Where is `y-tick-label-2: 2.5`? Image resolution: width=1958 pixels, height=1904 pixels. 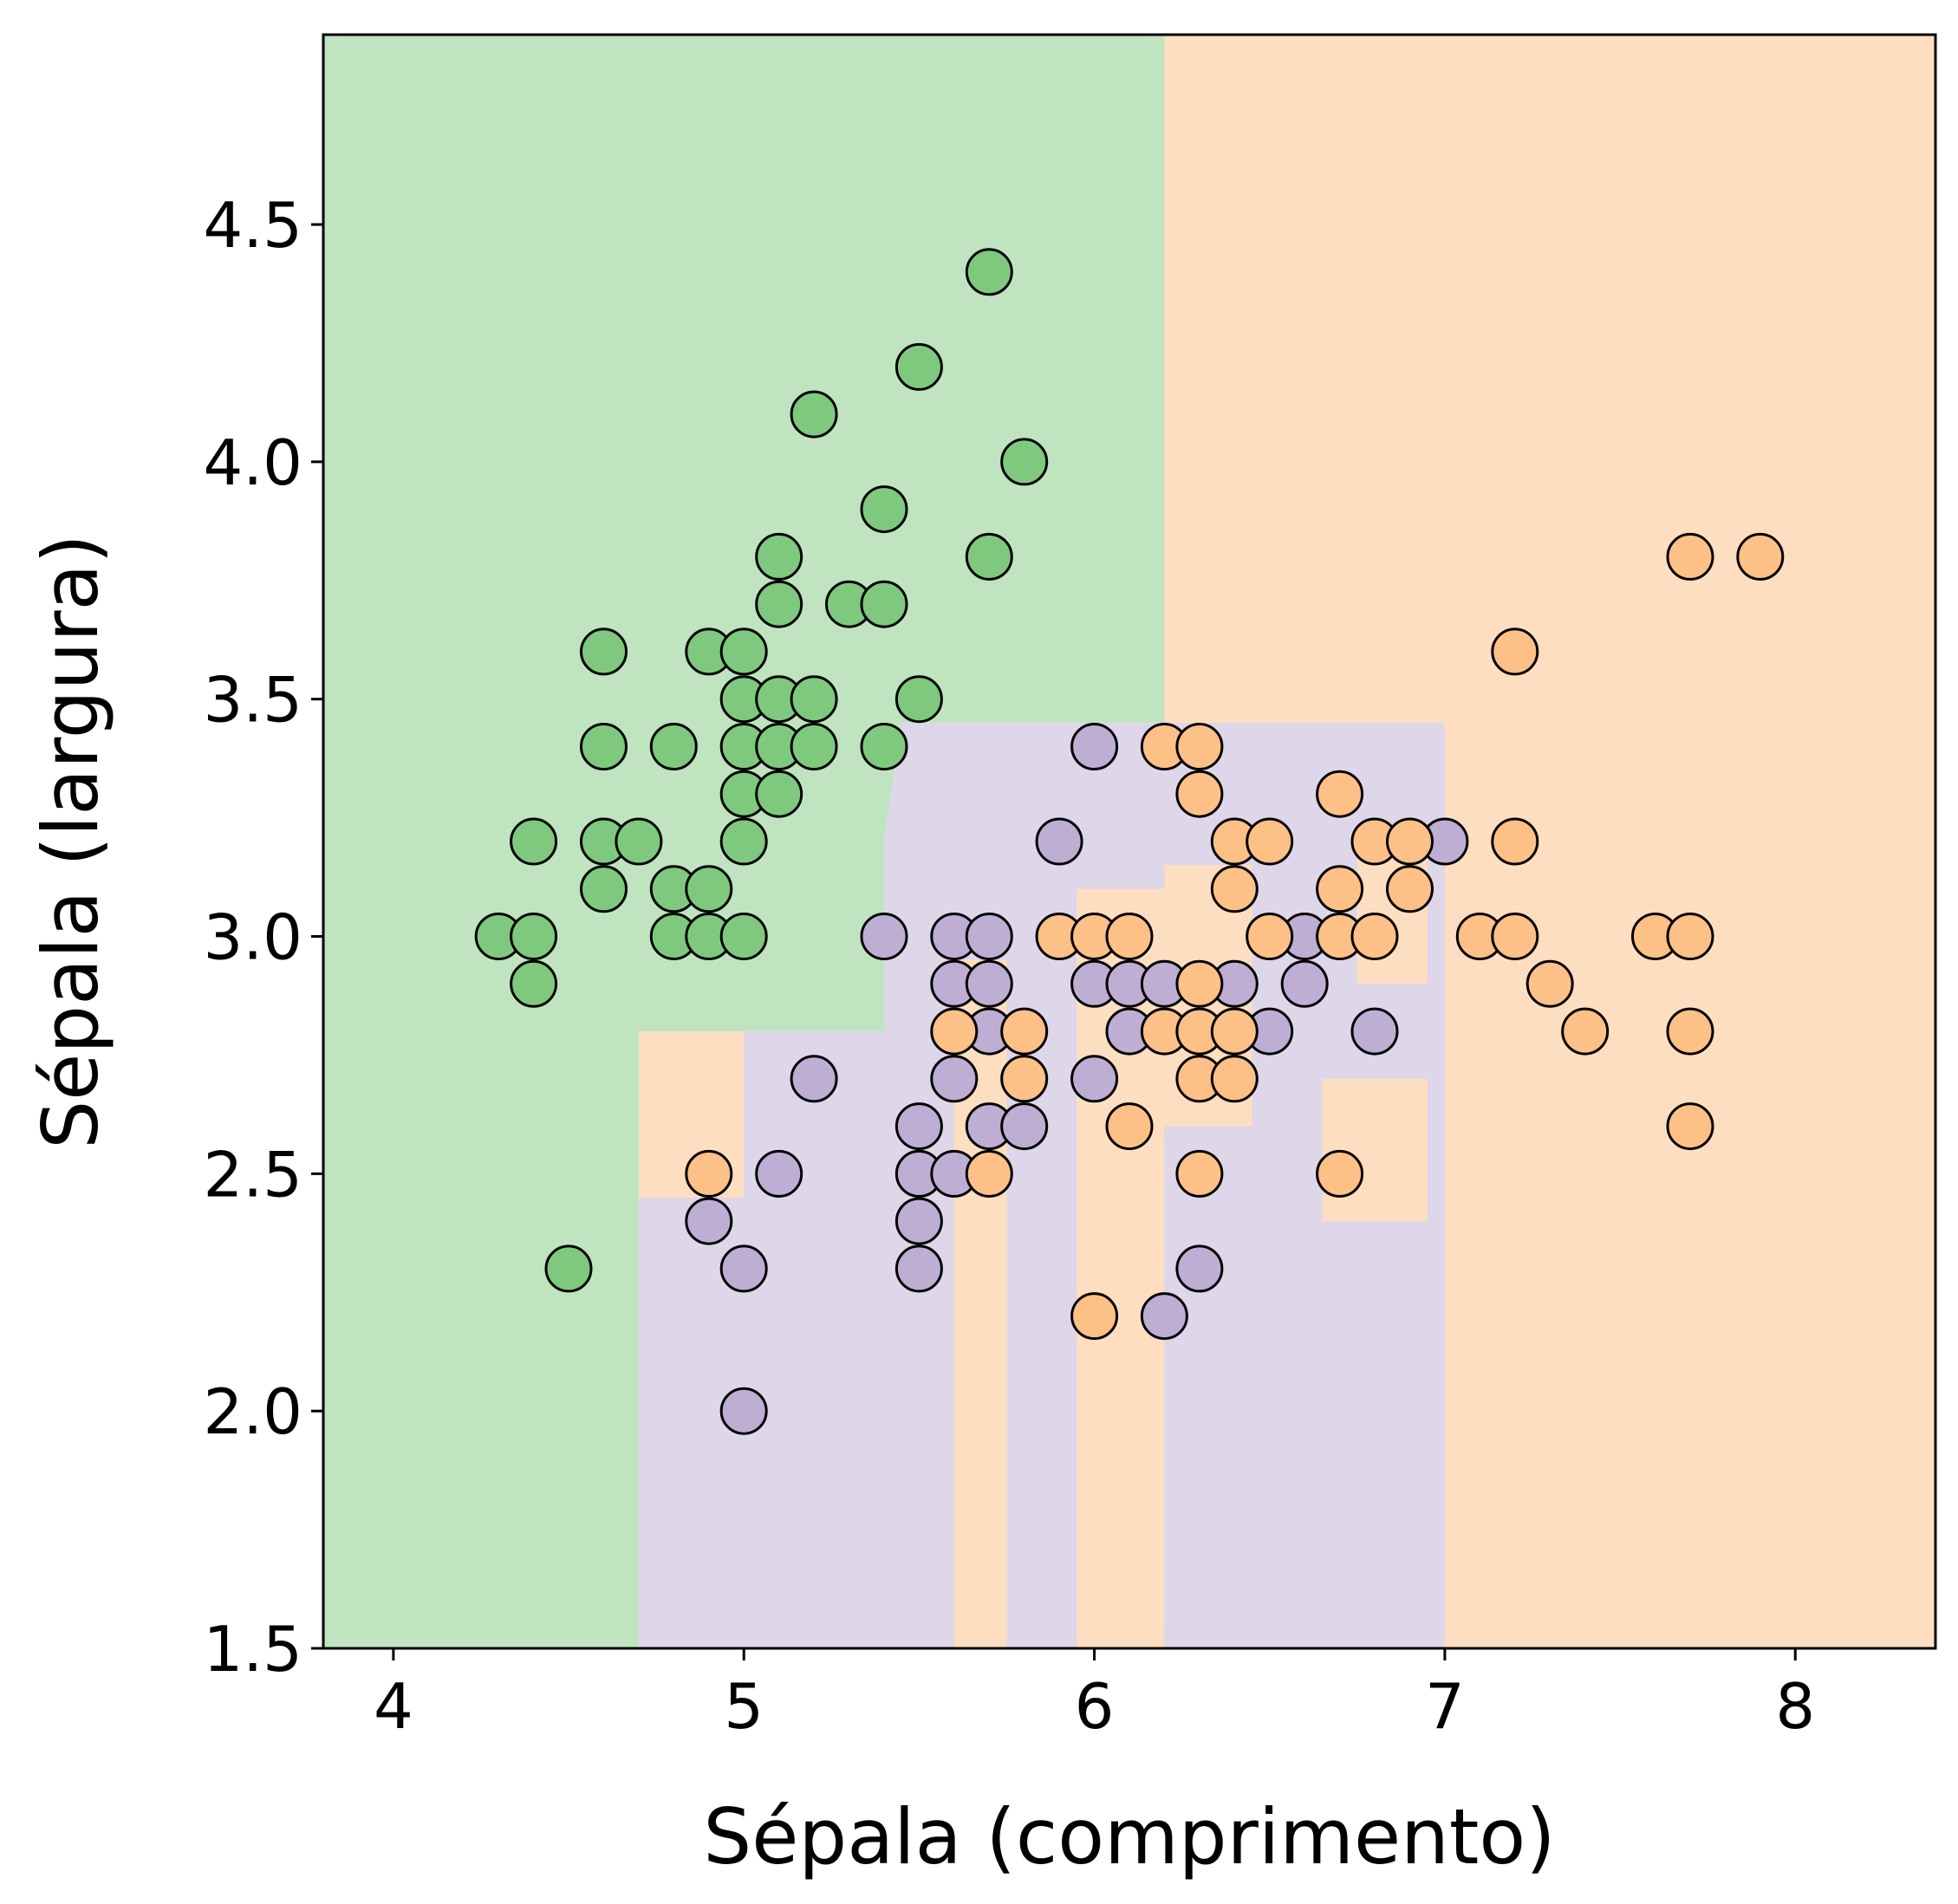
y-tick-label-2: 2.5 is located at coordinates (253, 1174).